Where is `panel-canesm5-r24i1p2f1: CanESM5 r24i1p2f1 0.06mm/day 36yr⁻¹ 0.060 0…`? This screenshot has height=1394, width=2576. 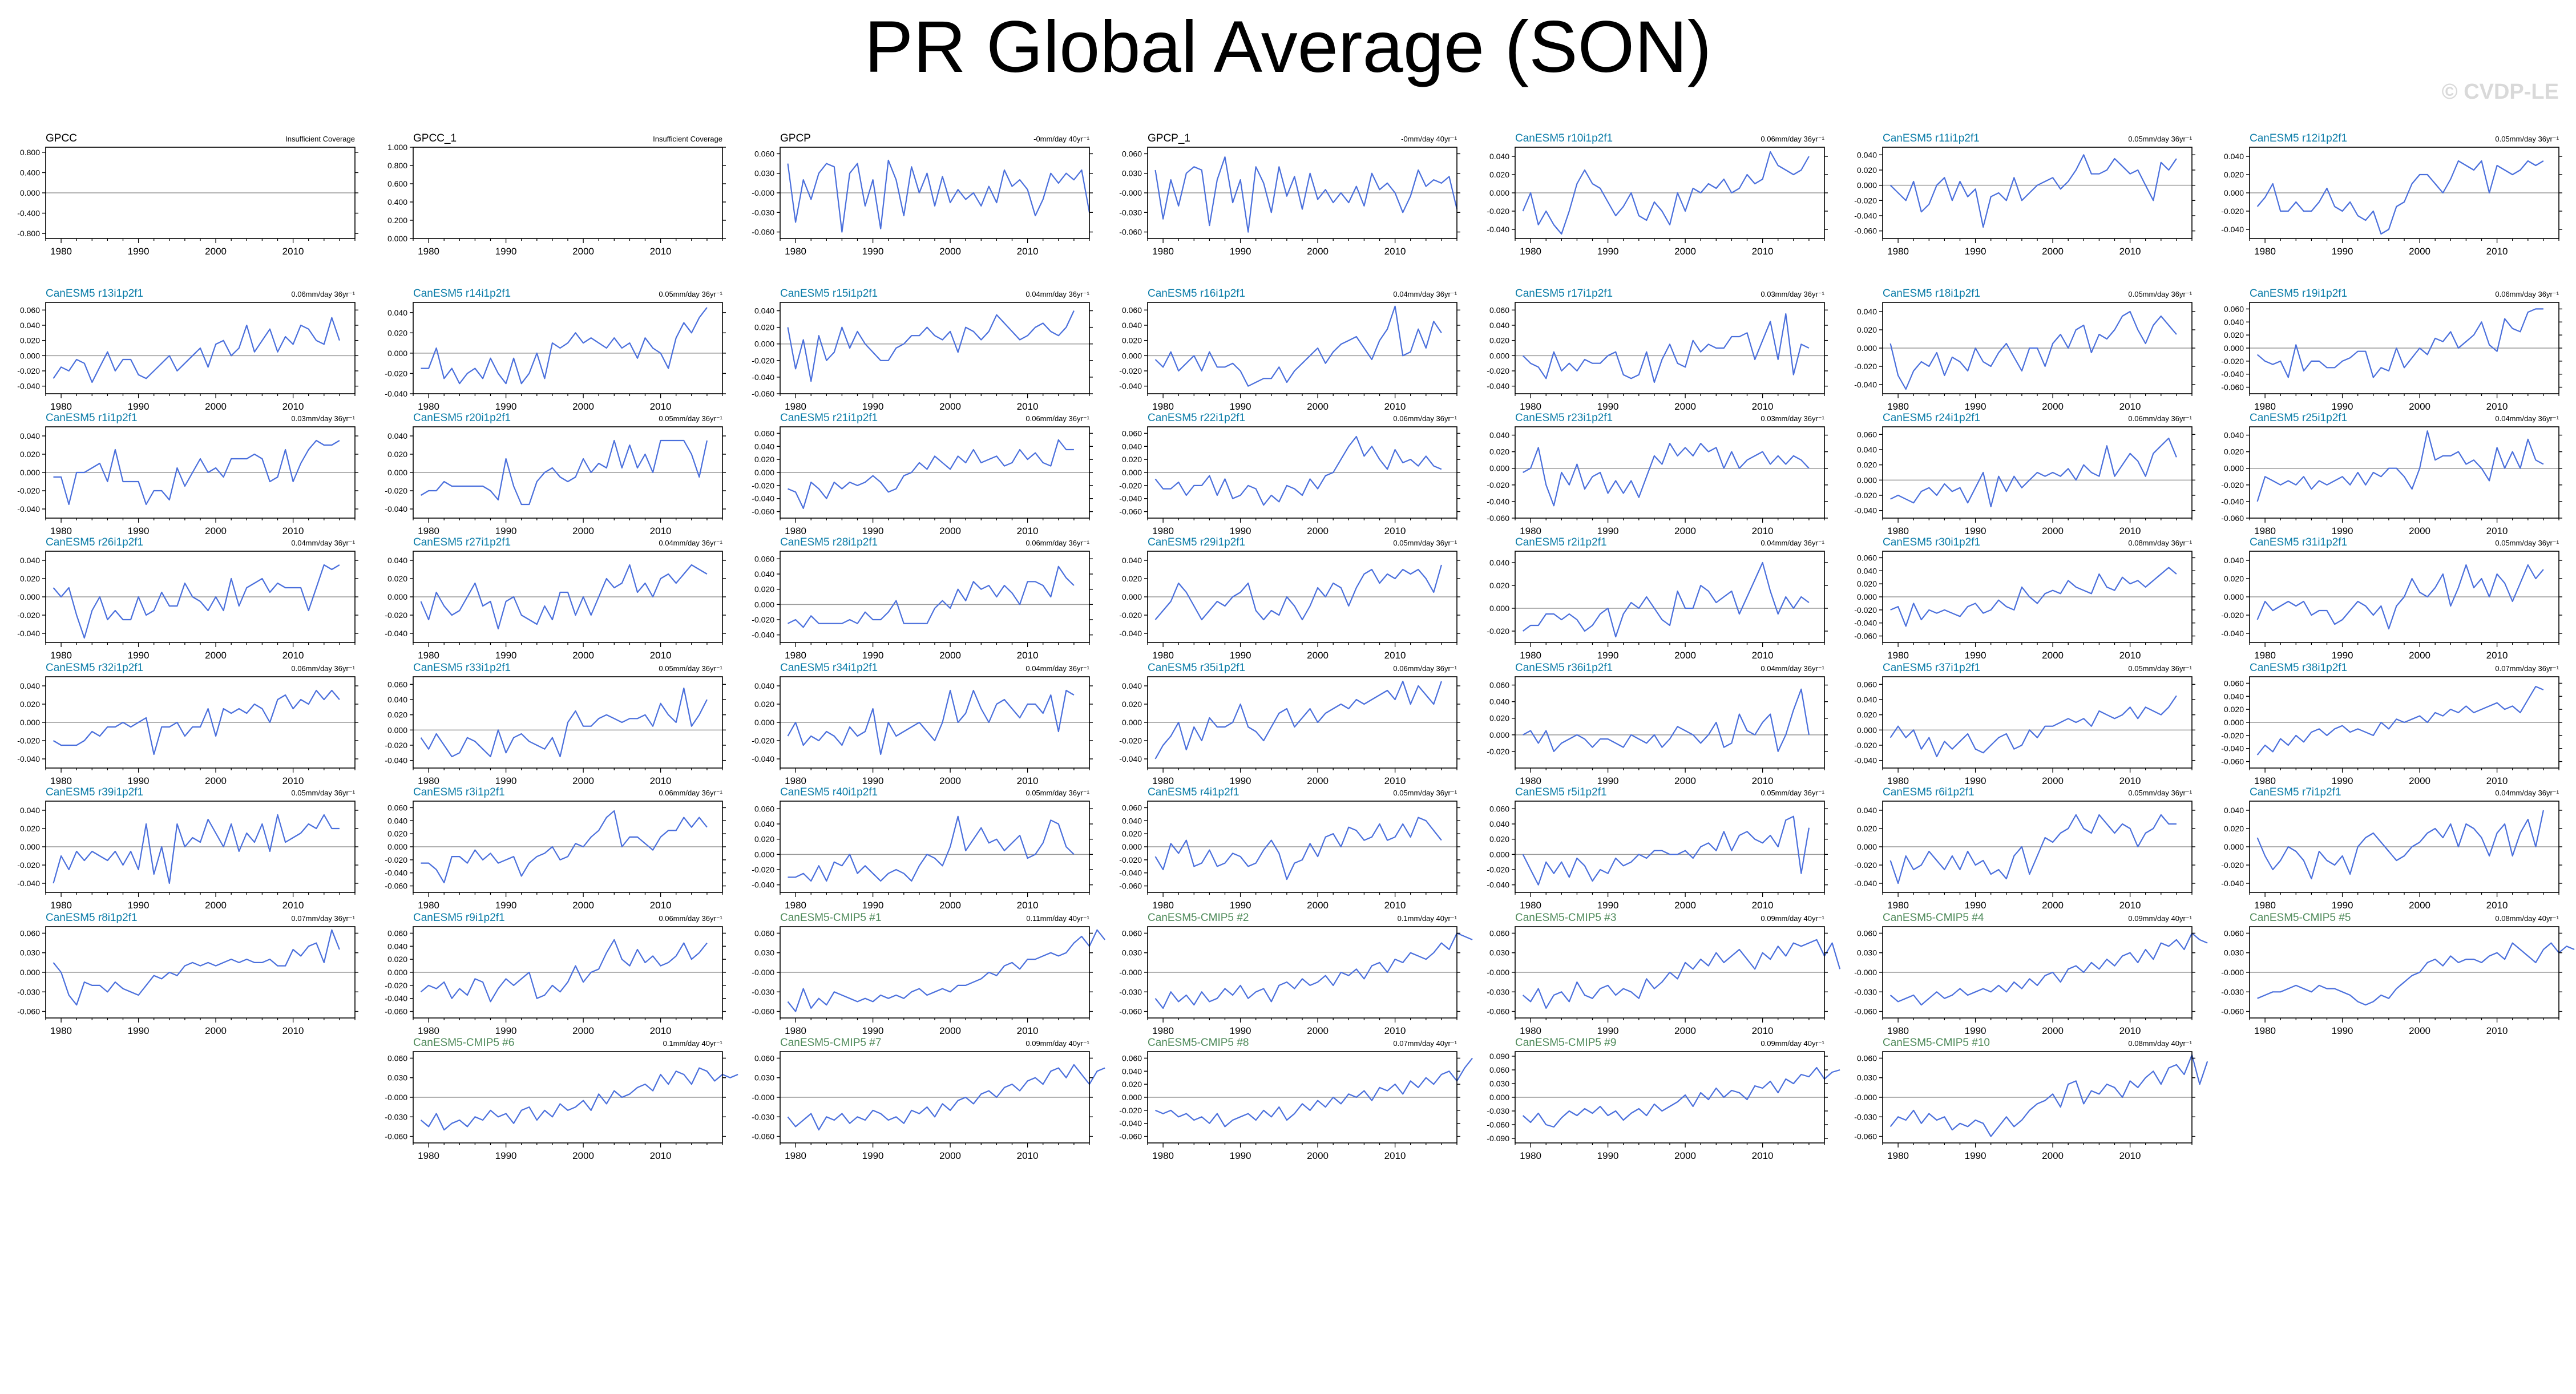
panel-canesm5-r24i1p2f1: CanESM5 r24i1p2f1 0.06mm/day 36yr⁻¹ 0.060 0… is located at coordinates (2024, 474).